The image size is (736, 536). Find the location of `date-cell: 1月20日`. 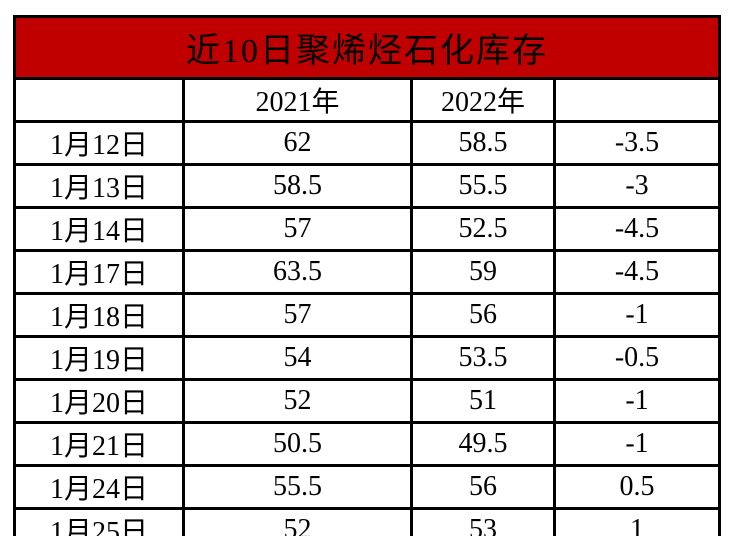

date-cell: 1月20日 is located at coordinates (99, 401).